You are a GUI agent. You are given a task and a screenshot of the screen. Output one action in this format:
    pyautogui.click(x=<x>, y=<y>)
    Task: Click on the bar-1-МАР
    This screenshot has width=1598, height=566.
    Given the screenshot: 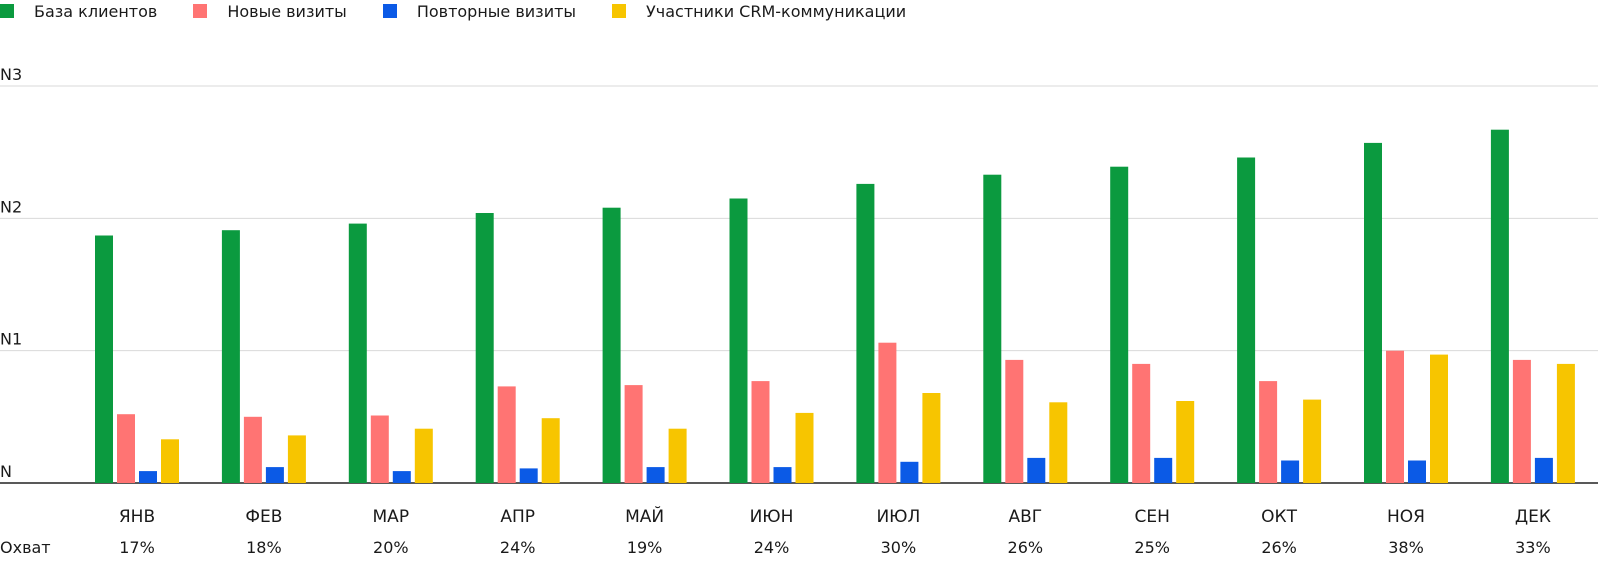 What is the action you would take?
    pyautogui.click(x=357, y=353)
    